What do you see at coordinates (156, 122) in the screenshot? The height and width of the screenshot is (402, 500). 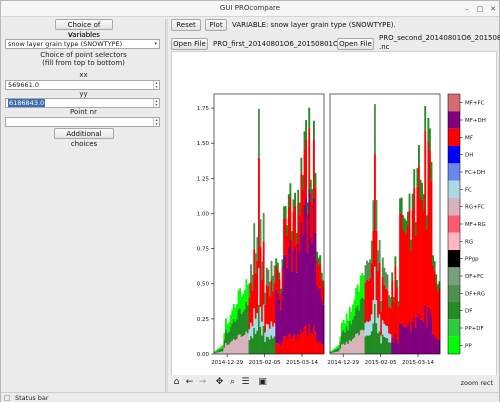 I see `point-nr-spinner: ▴ ▾` at bounding box center [156, 122].